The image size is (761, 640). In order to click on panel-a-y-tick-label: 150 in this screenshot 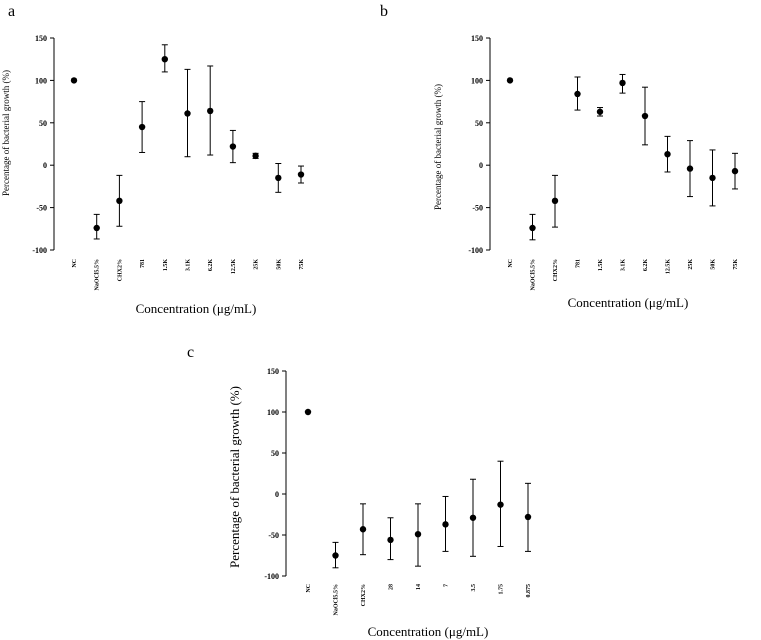, I will do `click(41, 38)`.